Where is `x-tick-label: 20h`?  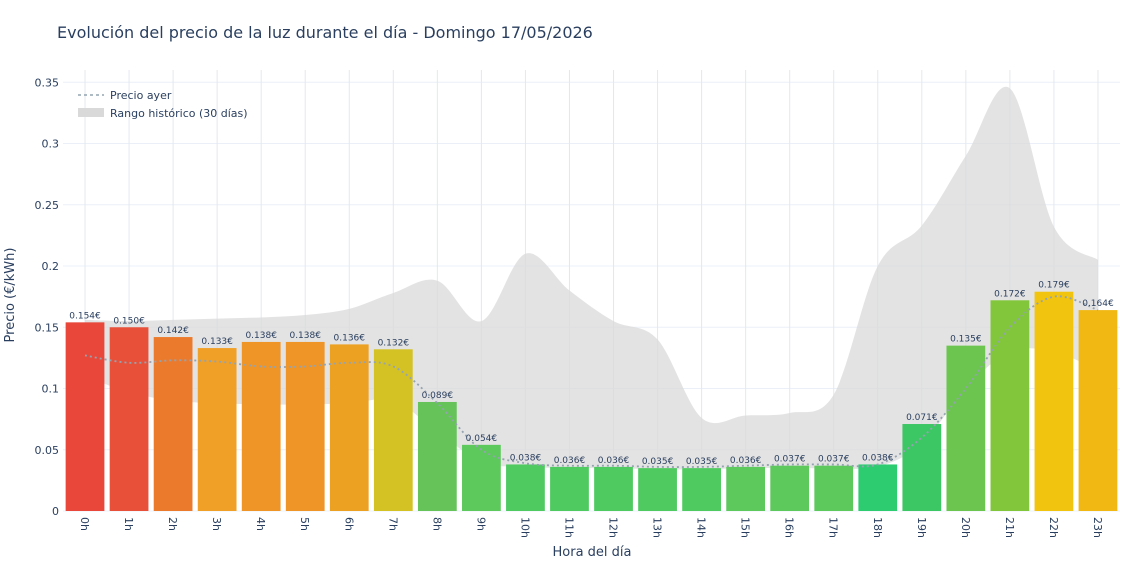 x-tick-label: 20h is located at coordinates (965, 527).